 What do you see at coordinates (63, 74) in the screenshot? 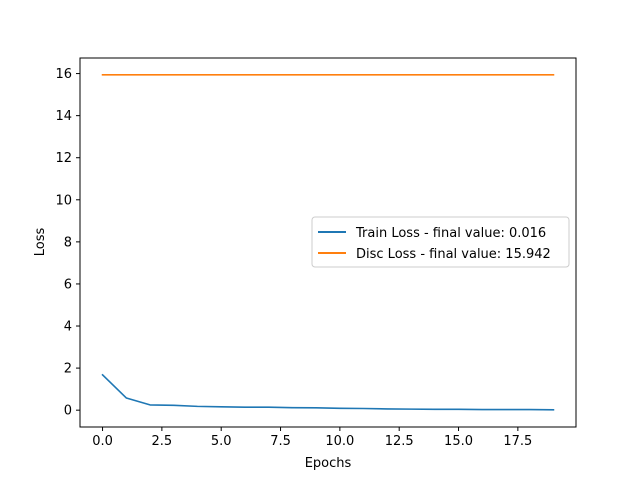
I see `y-tick-label: 16` at bounding box center [63, 74].